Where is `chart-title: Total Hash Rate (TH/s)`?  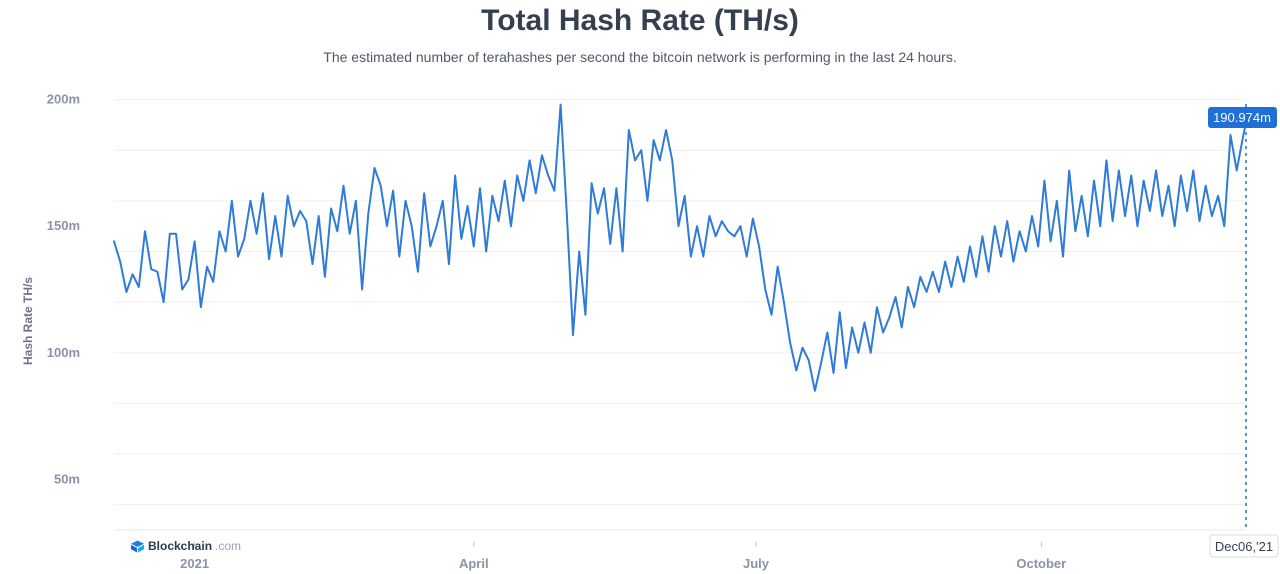 chart-title: Total Hash Rate (TH/s) is located at coordinates (640, 20).